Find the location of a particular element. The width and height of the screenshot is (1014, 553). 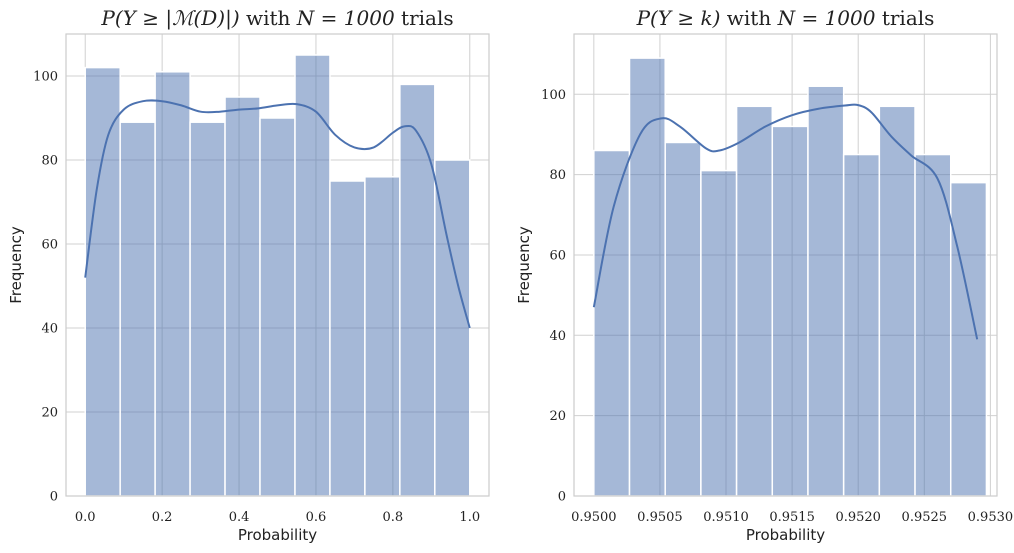

left-ytick-label-3: 60 is located at coordinates (49, 245).